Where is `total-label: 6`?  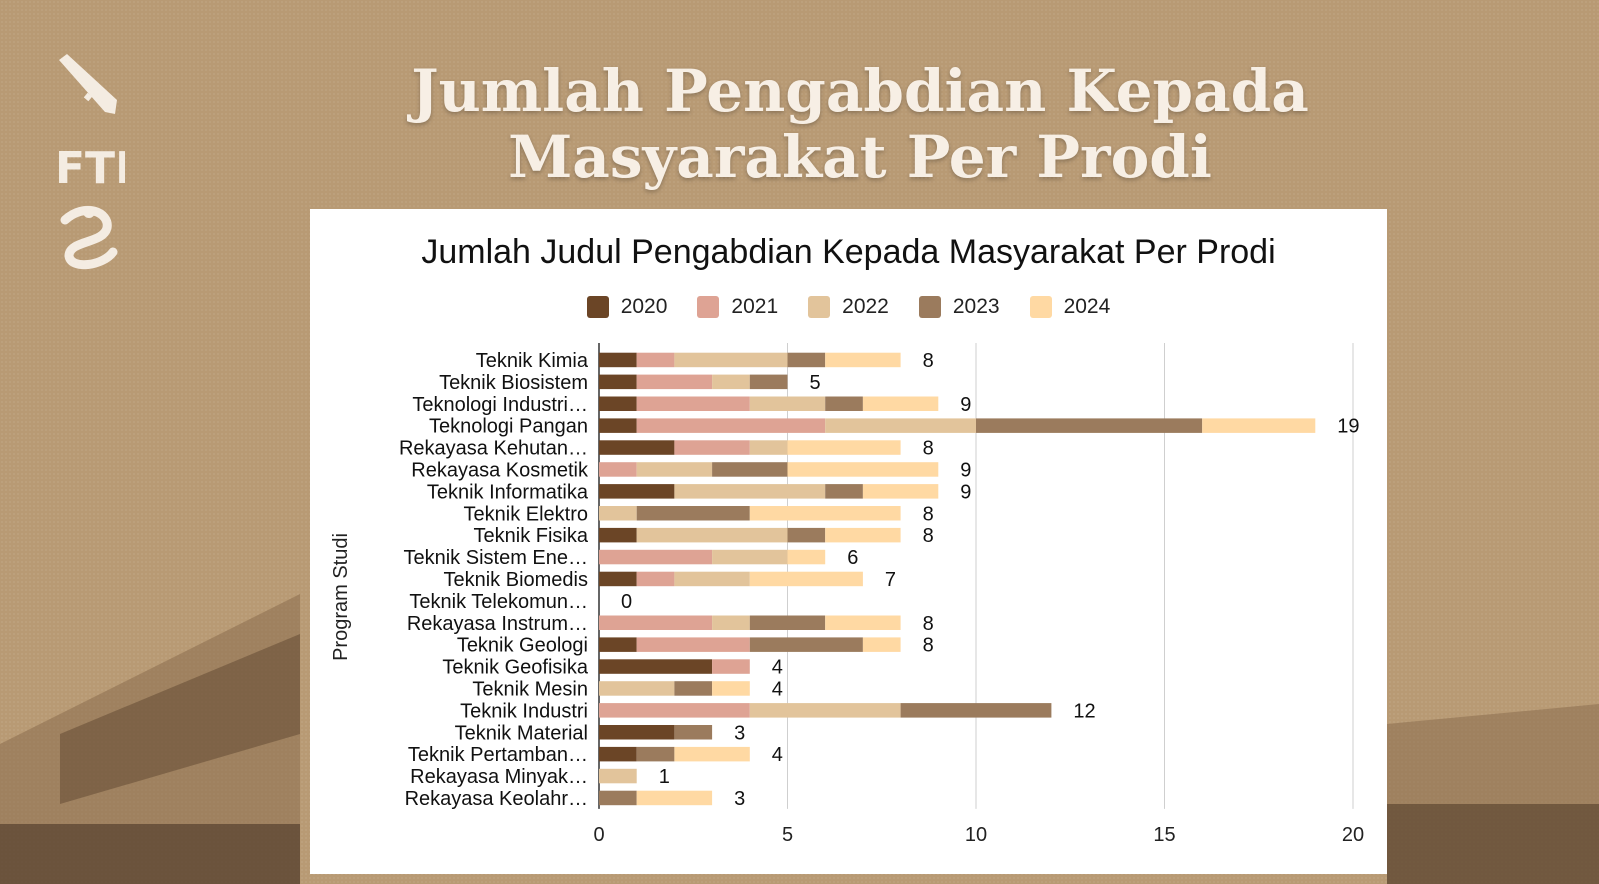
total-label: 6 is located at coordinates (852, 558).